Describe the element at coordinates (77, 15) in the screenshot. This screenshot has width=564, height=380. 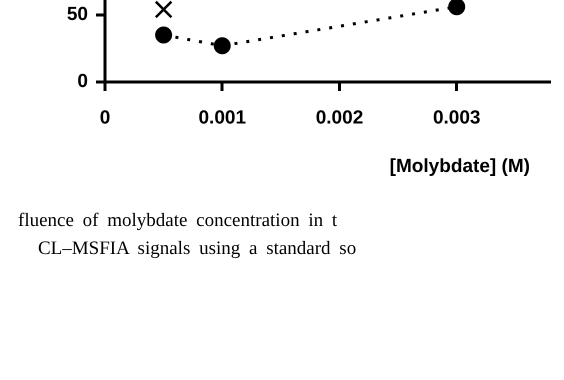
I see `y-tick-label: 50` at that location.